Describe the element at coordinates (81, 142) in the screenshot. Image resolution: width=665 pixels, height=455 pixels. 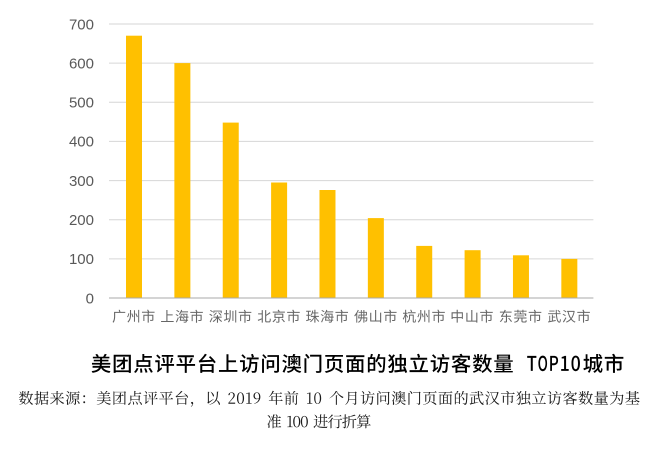
I see `svg-text: 400` at that location.